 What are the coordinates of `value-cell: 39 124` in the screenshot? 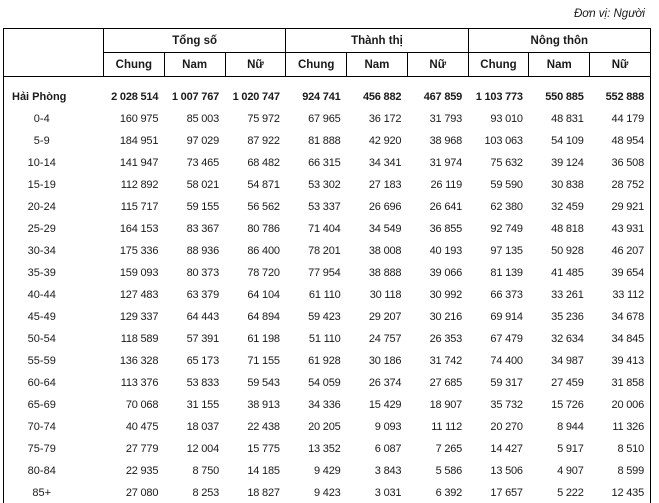 It's located at (567, 163).